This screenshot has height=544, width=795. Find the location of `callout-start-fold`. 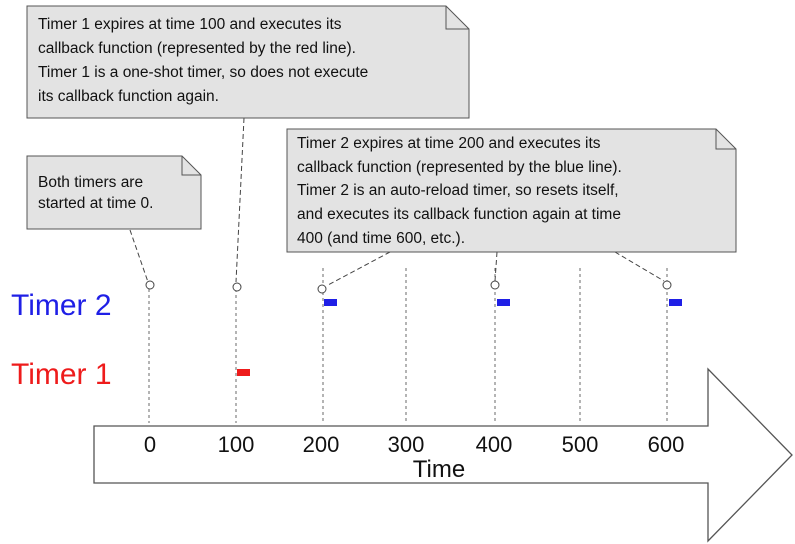

callout-start-fold is located at coordinates (191, 166).